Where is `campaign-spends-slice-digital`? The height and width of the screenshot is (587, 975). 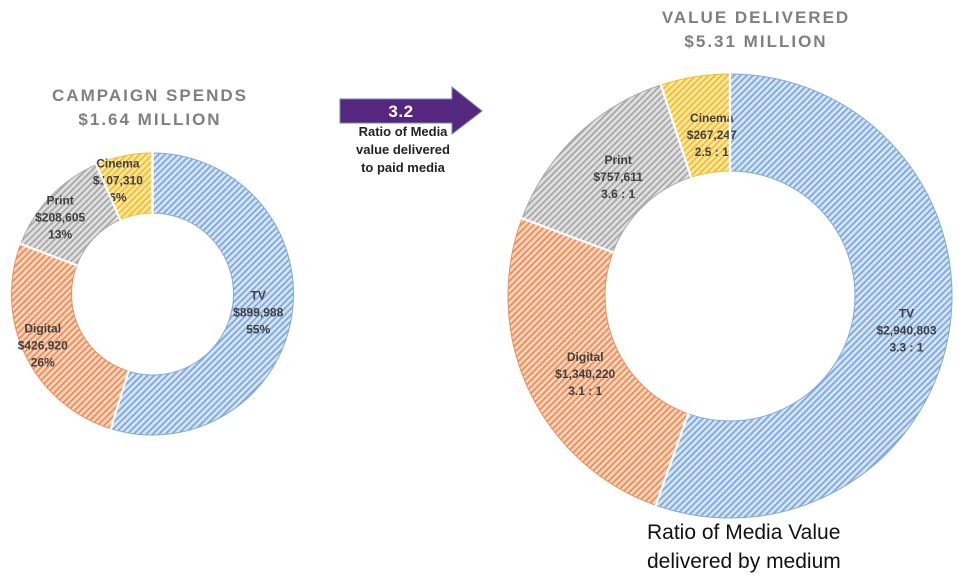 campaign-spends-slice-digital is located at coordinates (70, 336).